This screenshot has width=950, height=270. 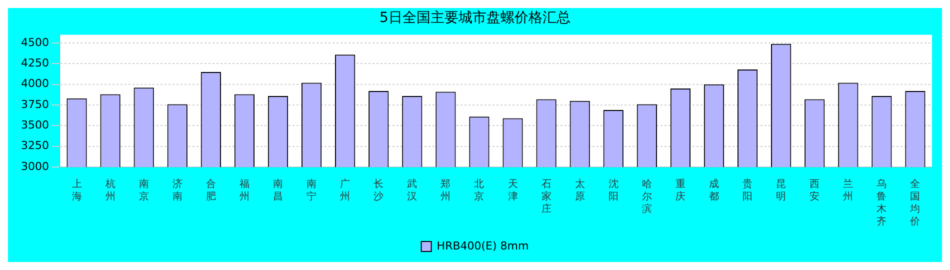 I want to click on x-tick-label: 太原, so click(x=579, y=190).